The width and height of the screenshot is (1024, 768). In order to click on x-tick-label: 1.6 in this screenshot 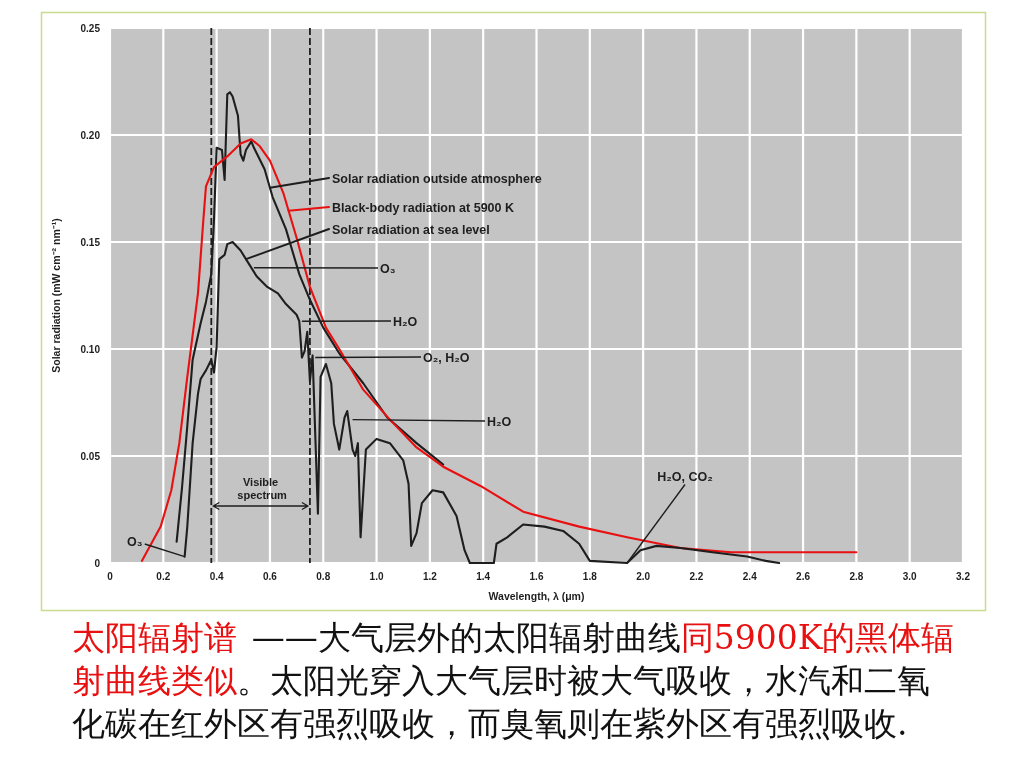, I will do `click(536, 576)`.